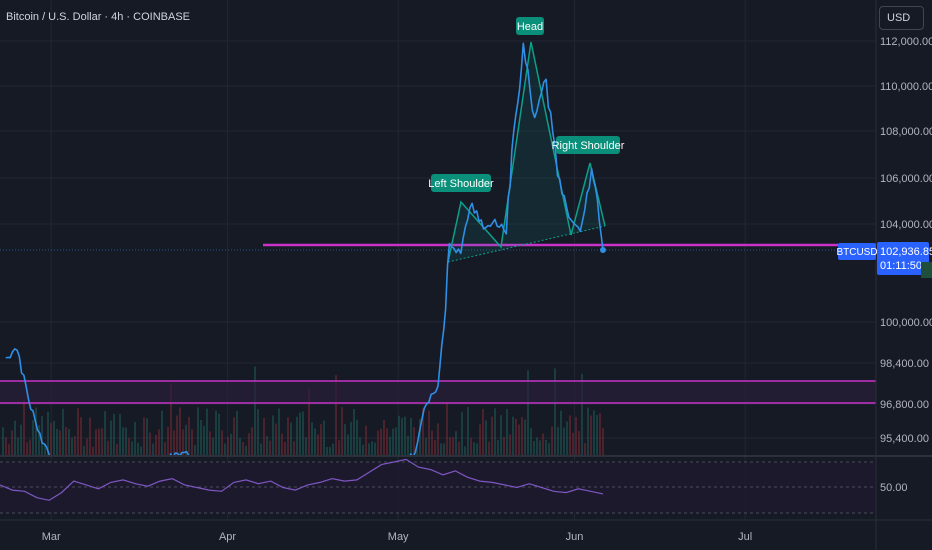  Describe the element at coordinates (530, 26) in the screenshot. I see `head-label-bg` at that location.